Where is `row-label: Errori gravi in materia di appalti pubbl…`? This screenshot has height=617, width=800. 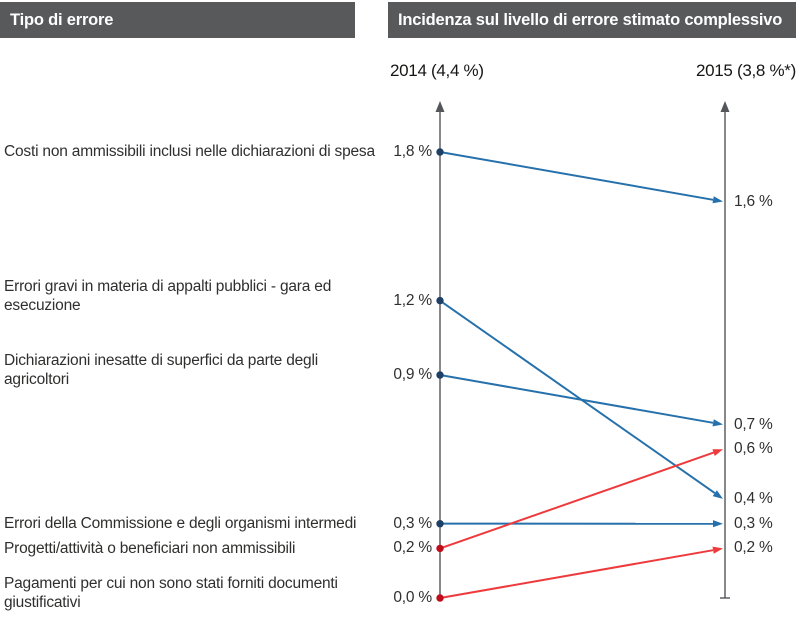 row-label: Errori gravi in materia di appalti pubbl… is located at coordinates (168, 296).